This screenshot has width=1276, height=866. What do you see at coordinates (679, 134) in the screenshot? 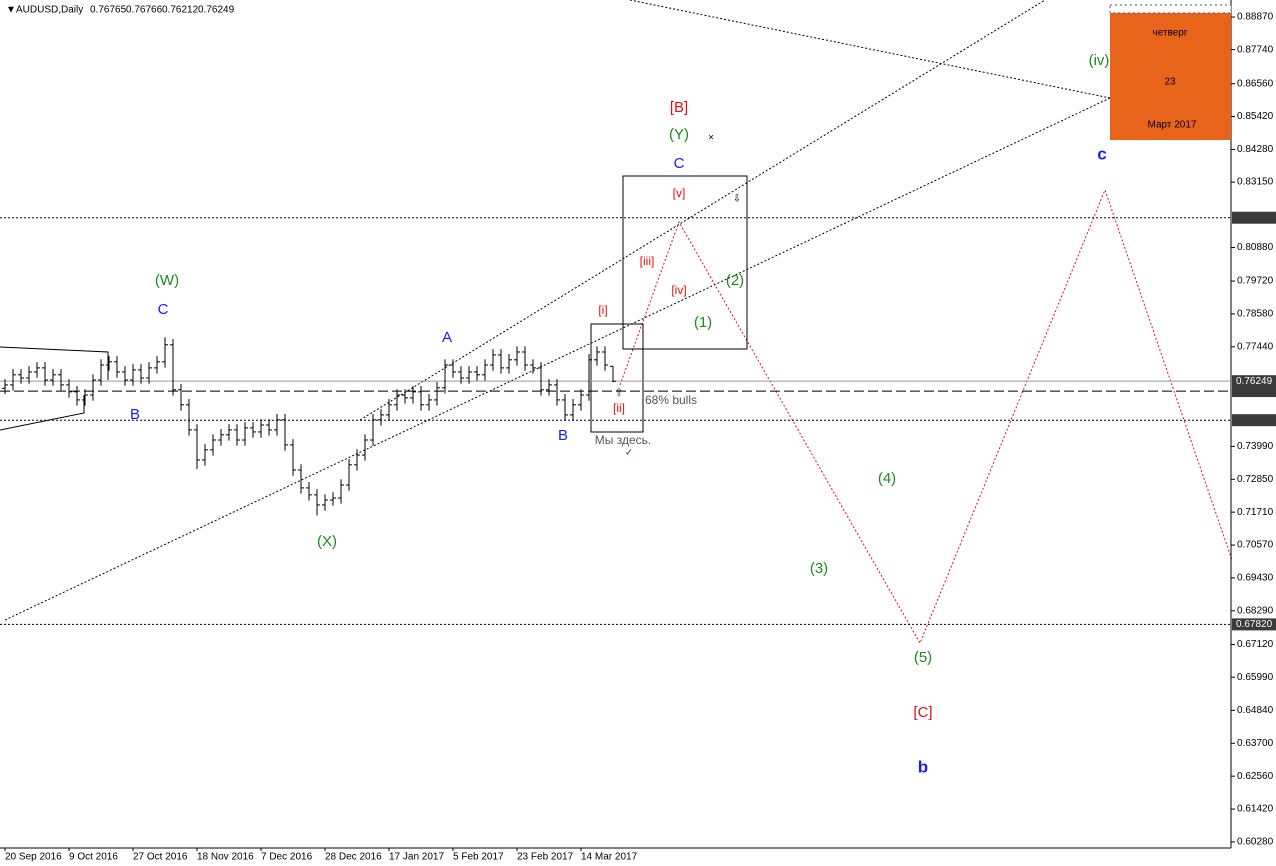
I see `wave-label: (Y)` at bounding box center [679, 134].